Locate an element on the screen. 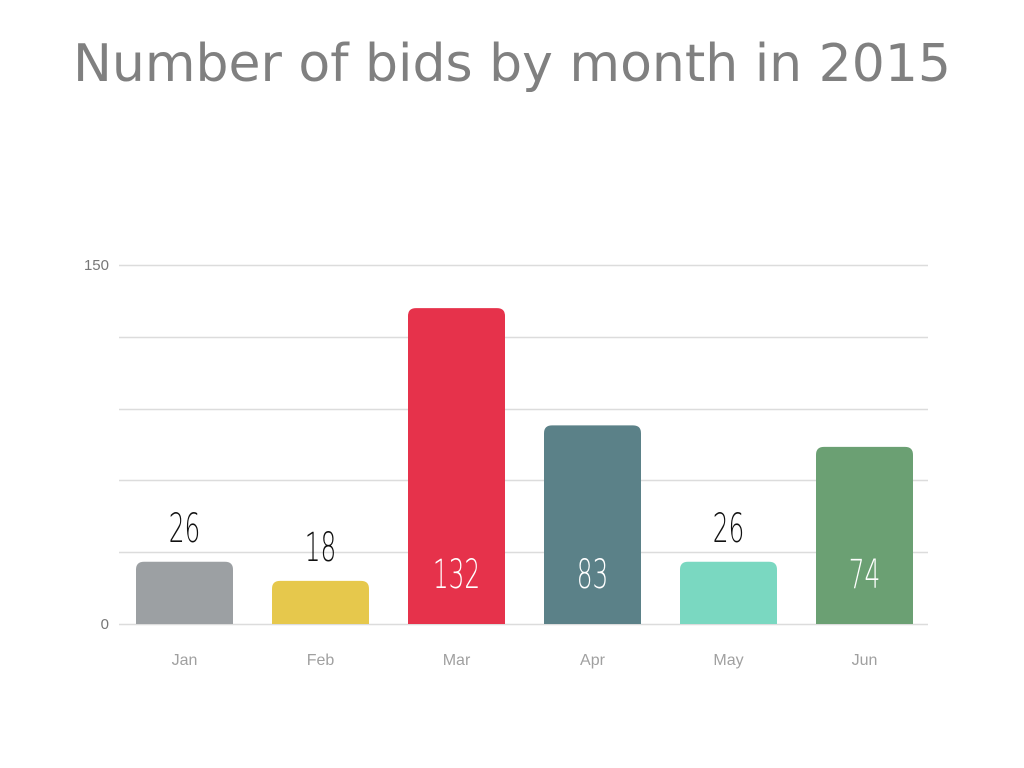 The image size is (1024, 768). data-label-mar: 132 is located at coordinates (456, 574).